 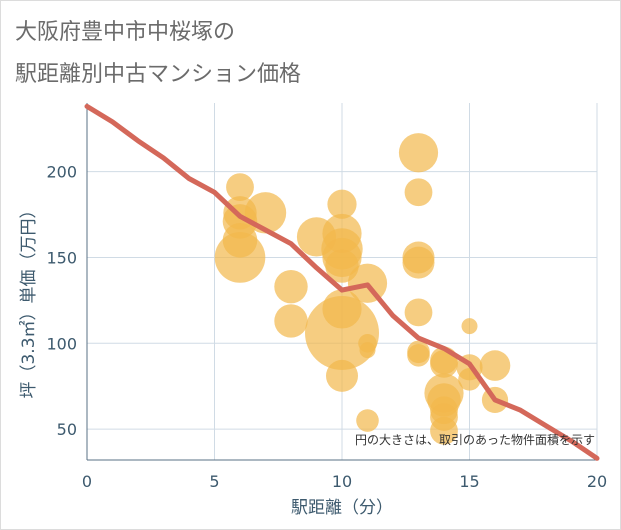 What do you see at coordinates (125, 32) in the screenshot?
I see `chart-title-line1: 大阪府豊中市中桜塚の` at bounding box center [125, 32].